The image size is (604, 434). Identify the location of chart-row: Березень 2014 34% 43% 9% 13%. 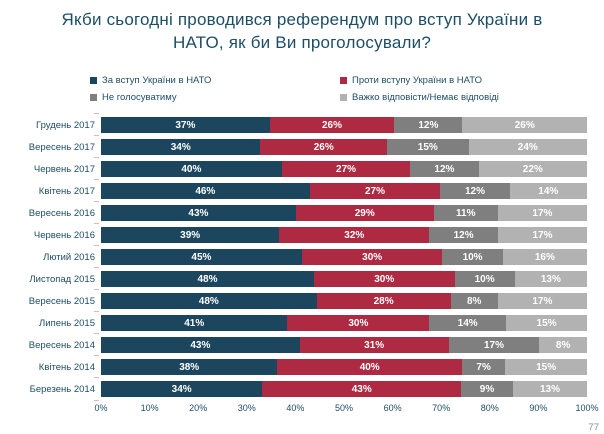
(293, 387).